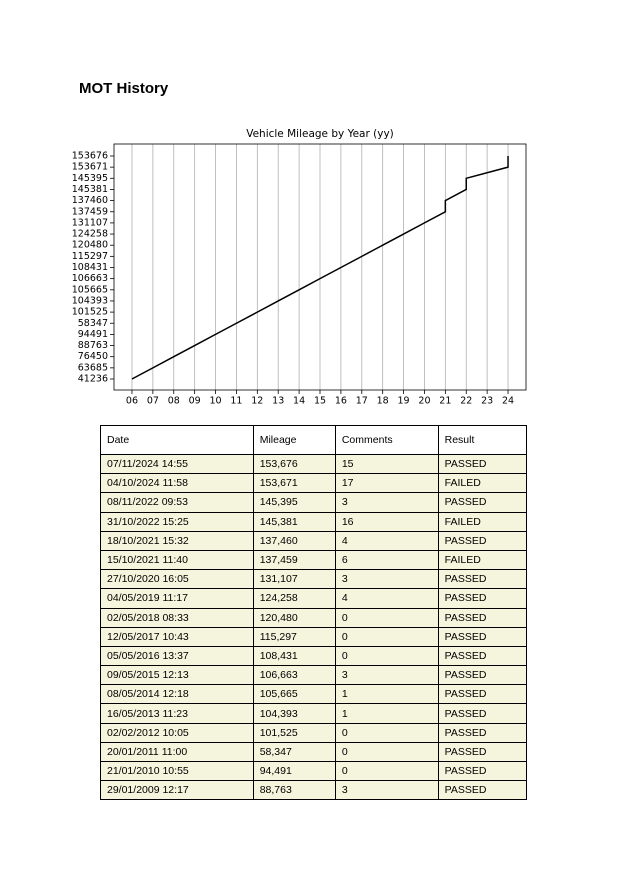 The height and width of the screenshot is (889, 627). Describe the element at coordinates (90, 189) in the screenshot. I see `y-tick-label: 145381` at that location.